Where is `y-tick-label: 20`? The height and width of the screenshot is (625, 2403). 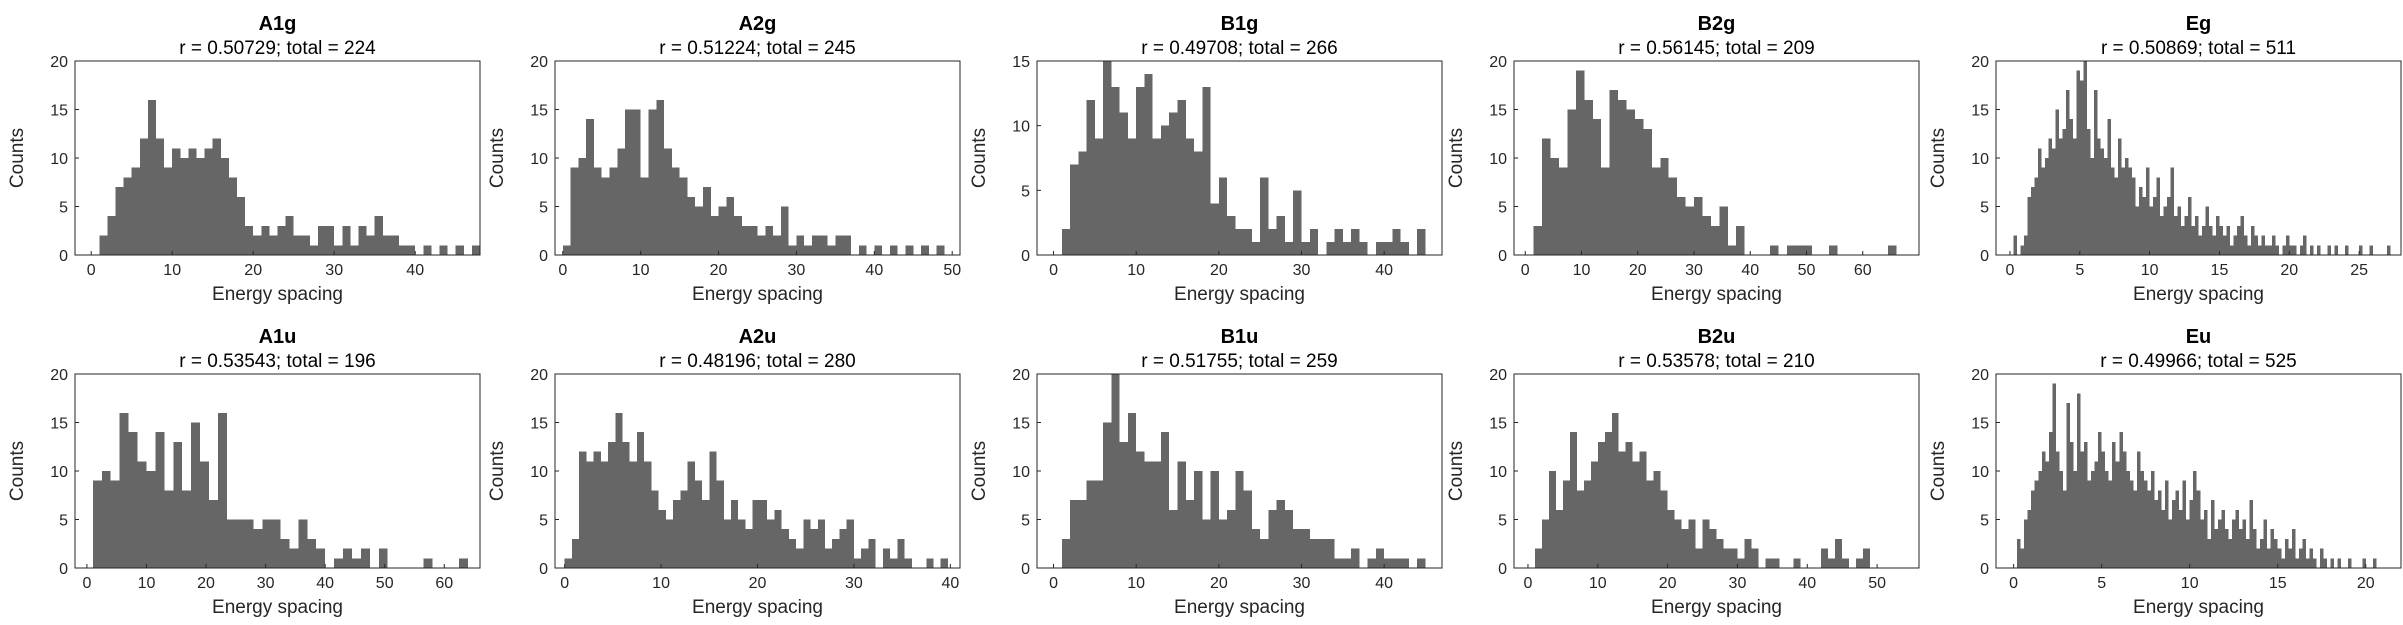
y-tick-label: 20 is located at coordinates (1980, 62).